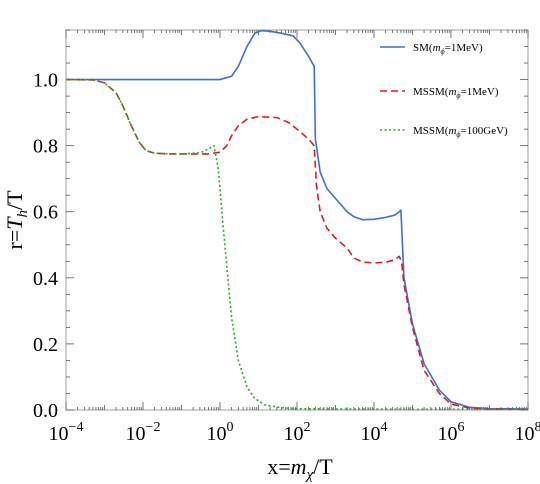 This screenshot has width=540, height=484. Describe the element at coordinates (297, 432) in the screenshot. I see `x-tick-label: 10²` at that location.